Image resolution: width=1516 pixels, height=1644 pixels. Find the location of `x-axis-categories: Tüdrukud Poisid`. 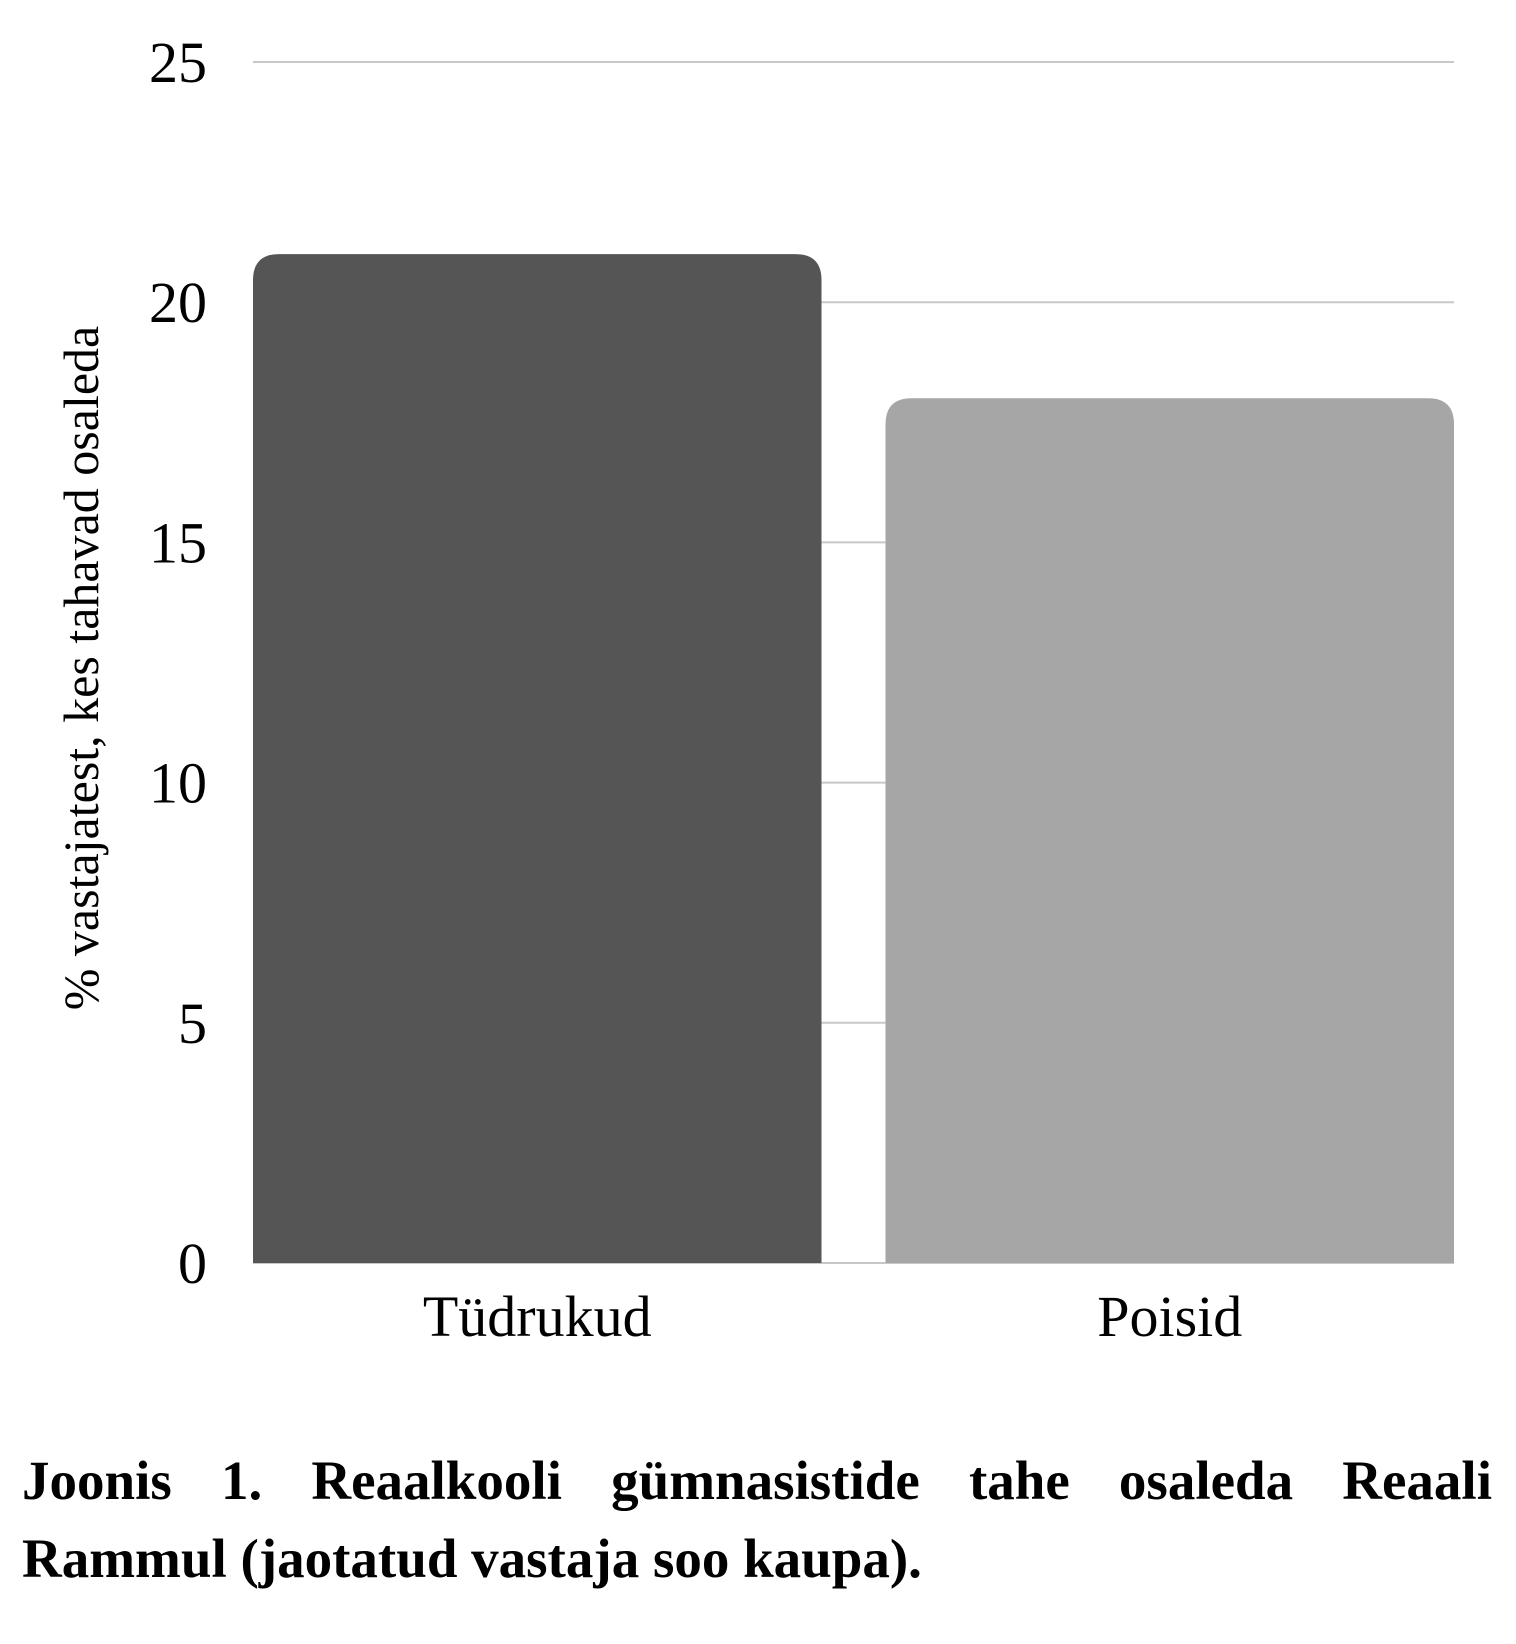

x-axis-categories: Tüdrukud Poisid is located at coordinates (832, 1316).